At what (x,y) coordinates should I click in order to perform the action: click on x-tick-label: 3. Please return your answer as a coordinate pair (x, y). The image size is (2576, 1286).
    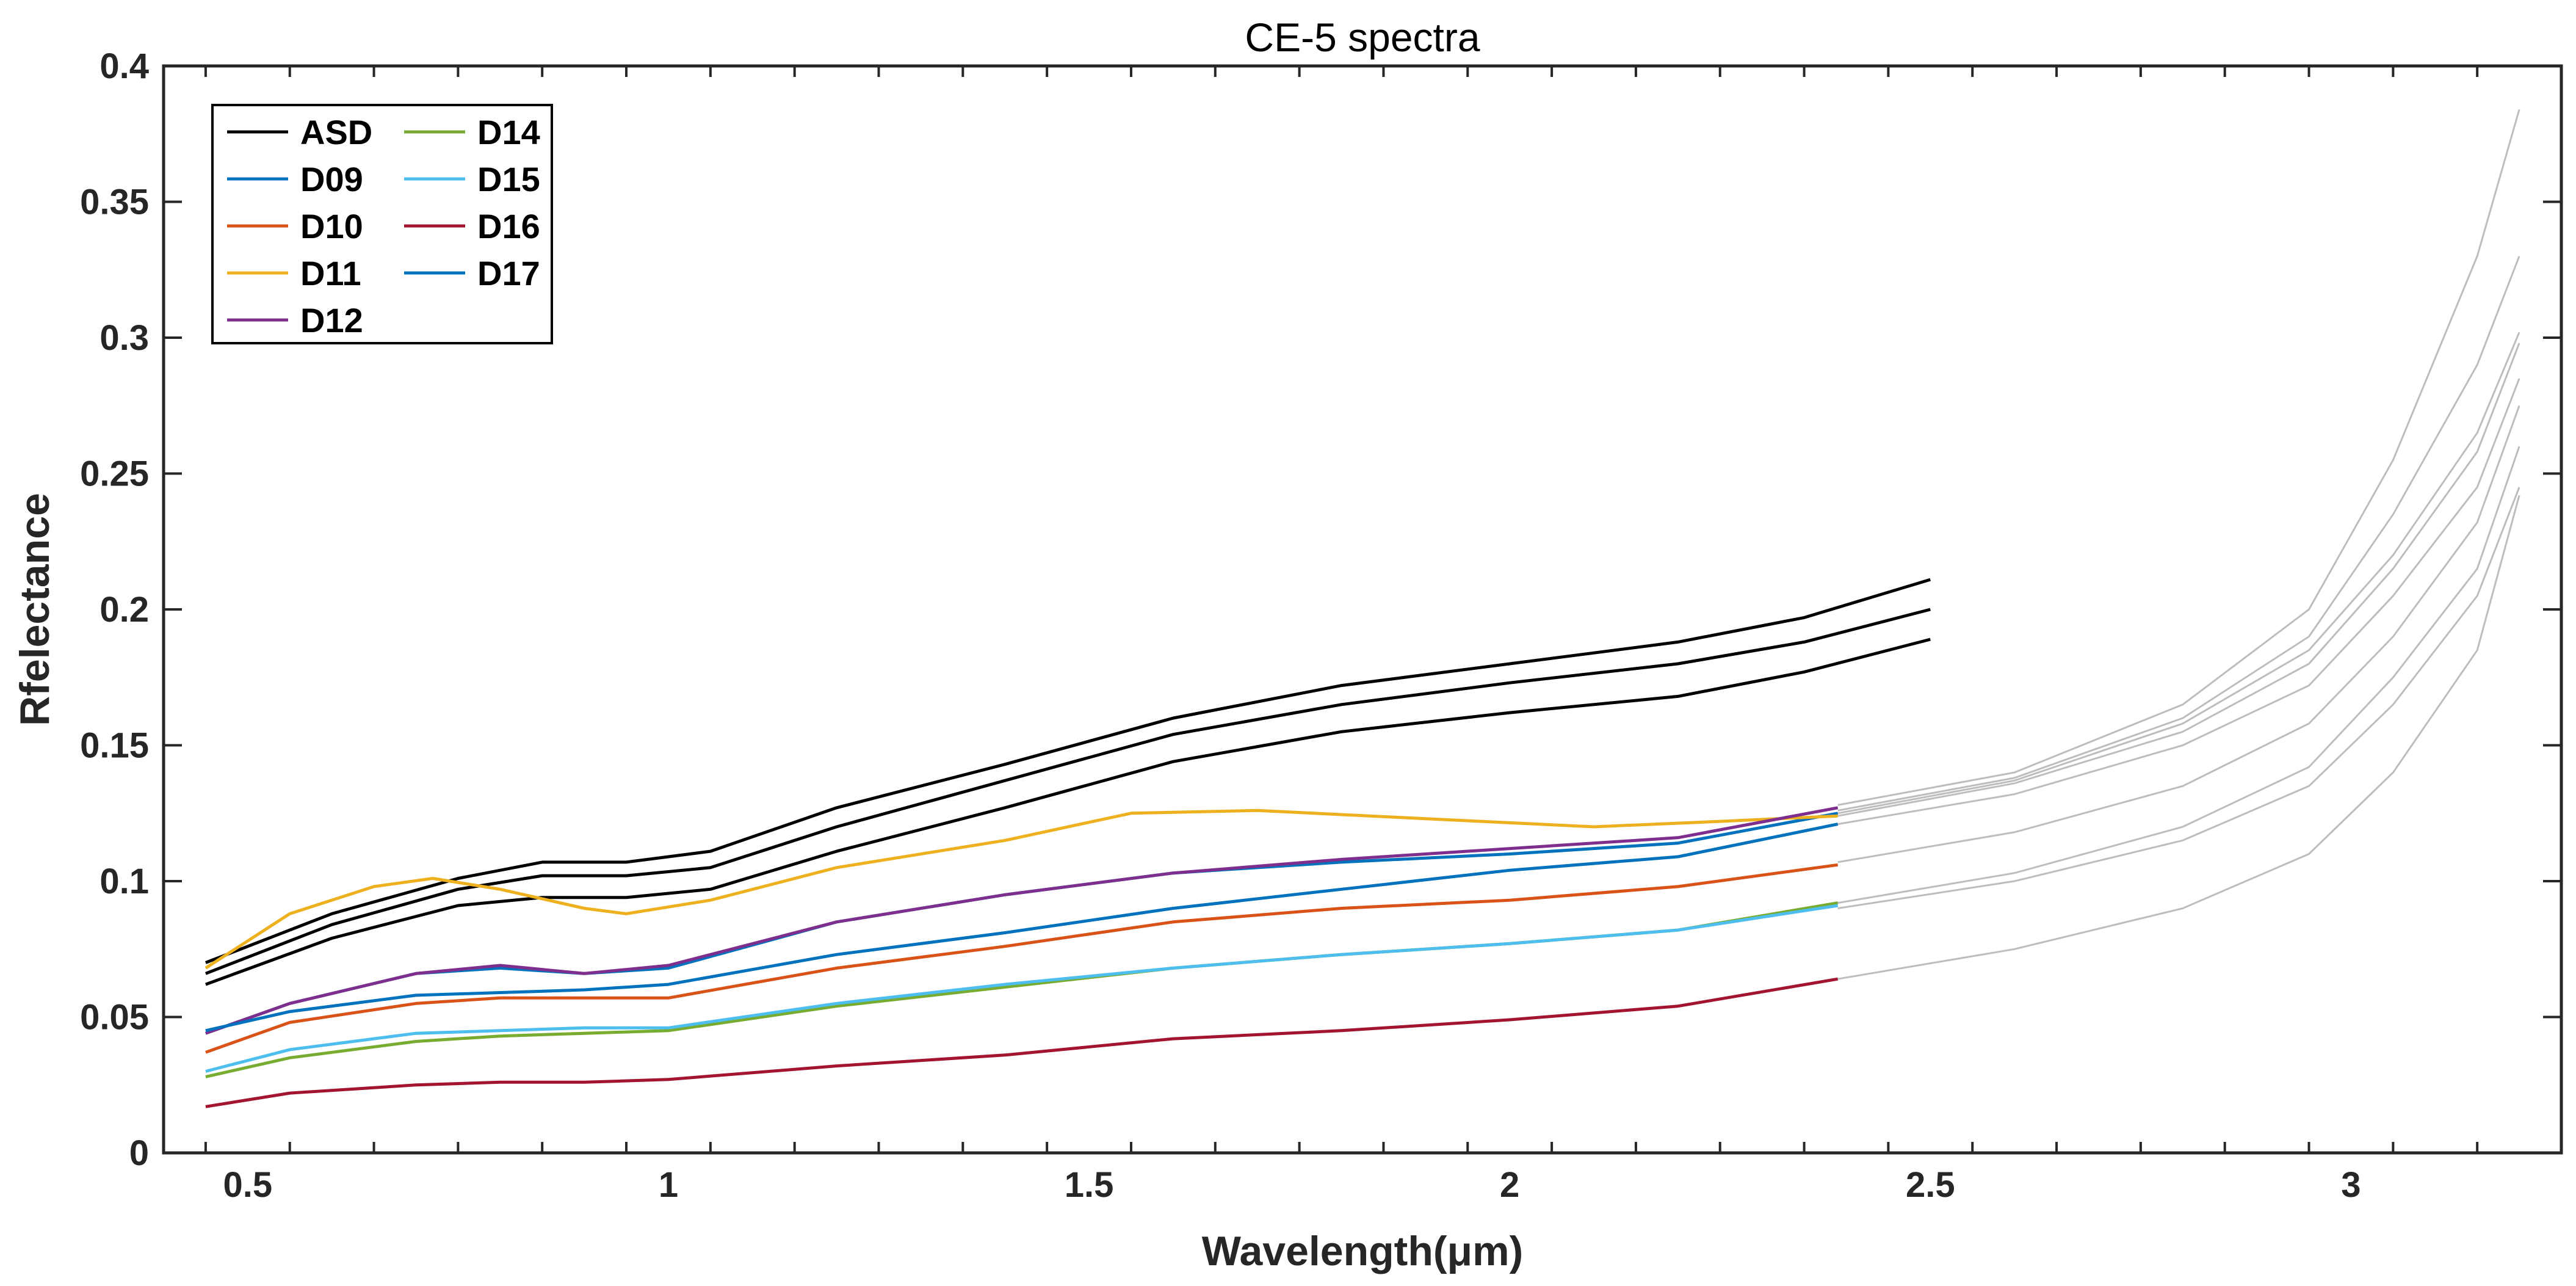
    Looking at the image, I should click on (2351, 1185).